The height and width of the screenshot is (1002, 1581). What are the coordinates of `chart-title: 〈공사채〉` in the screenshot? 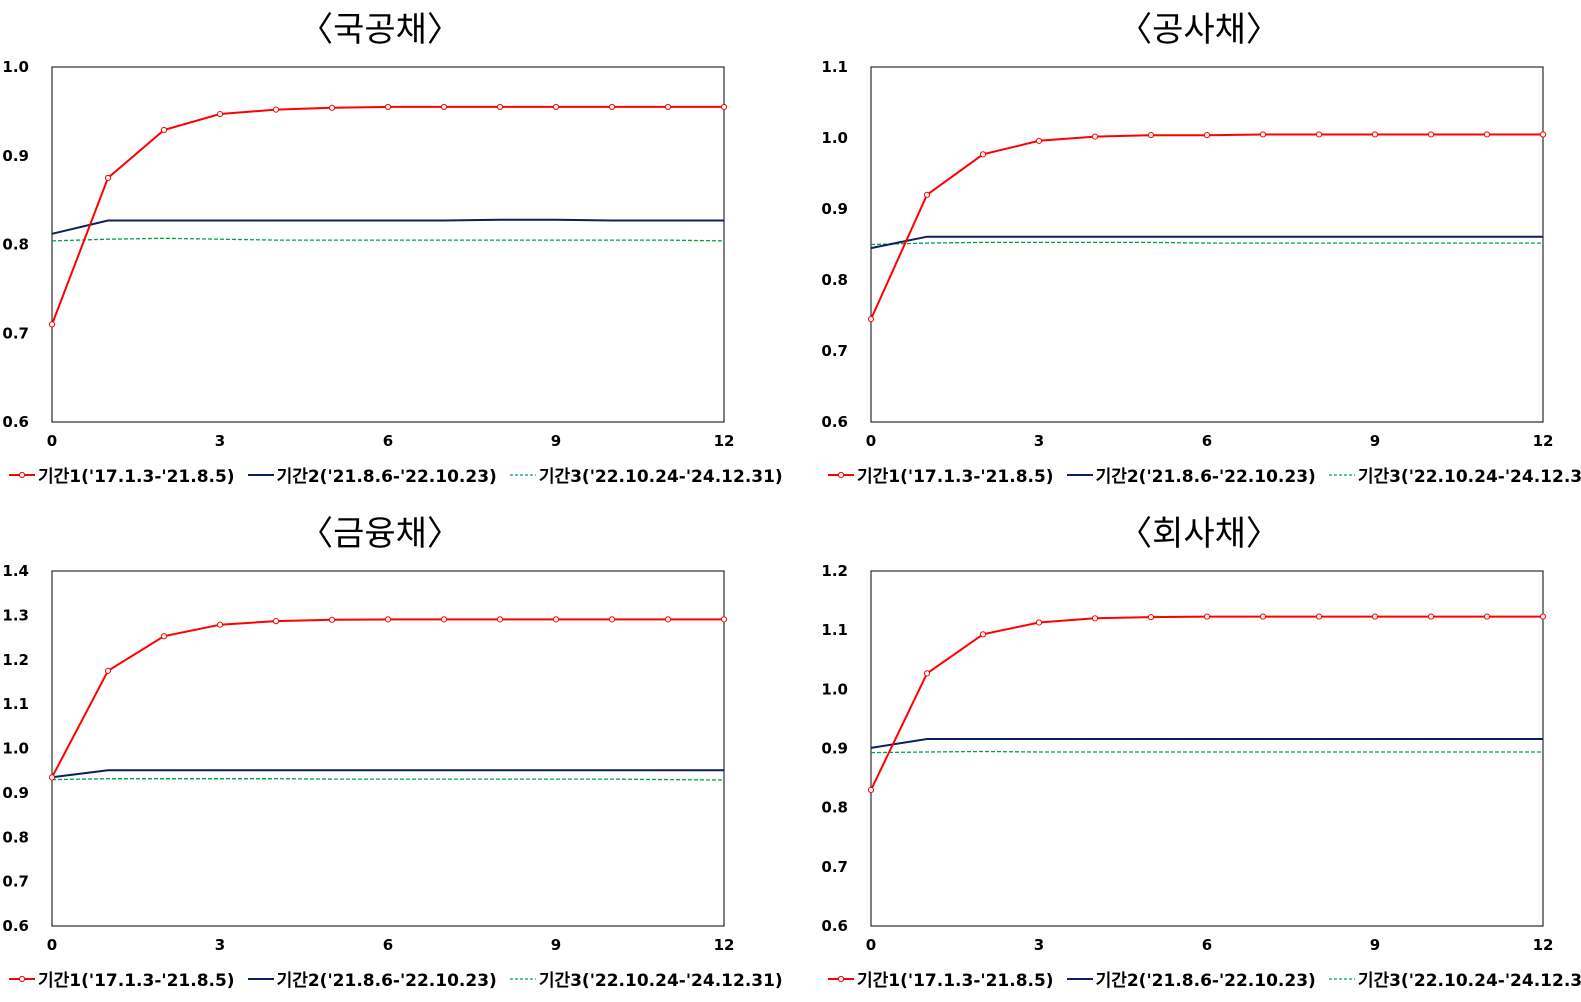 It's located at (1199, 30).